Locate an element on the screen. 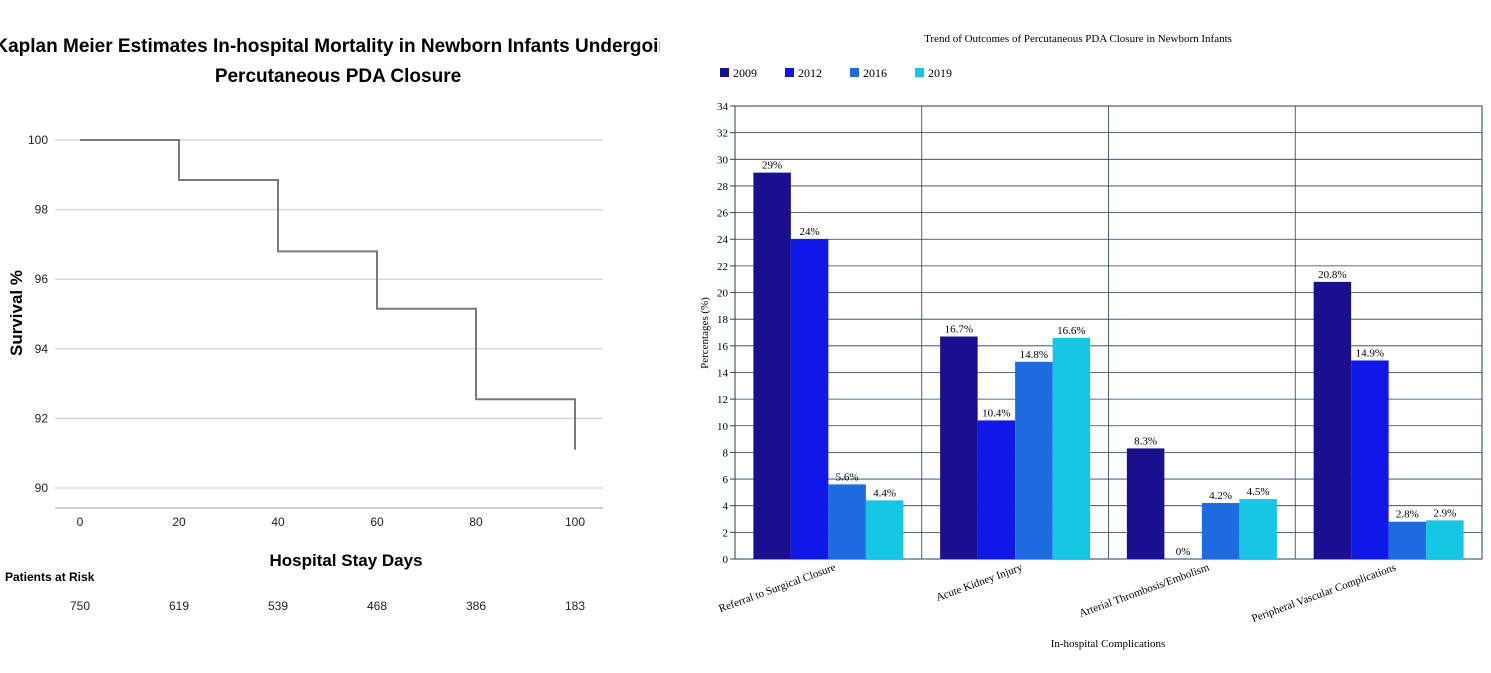 Image resolution: width=1491 pixels, height=673 pixels. km-x-ticks: 0 20 40 60 80 100 is located at coordinates (331, 522).